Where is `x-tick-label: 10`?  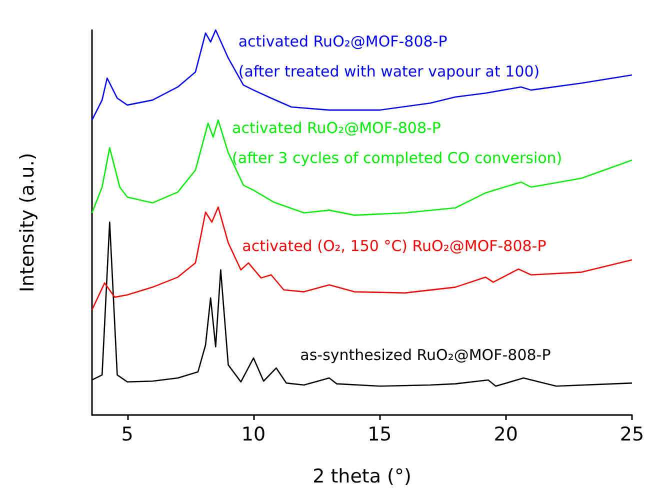
x-tick-label: 10 is located at coordinates (253, 435).